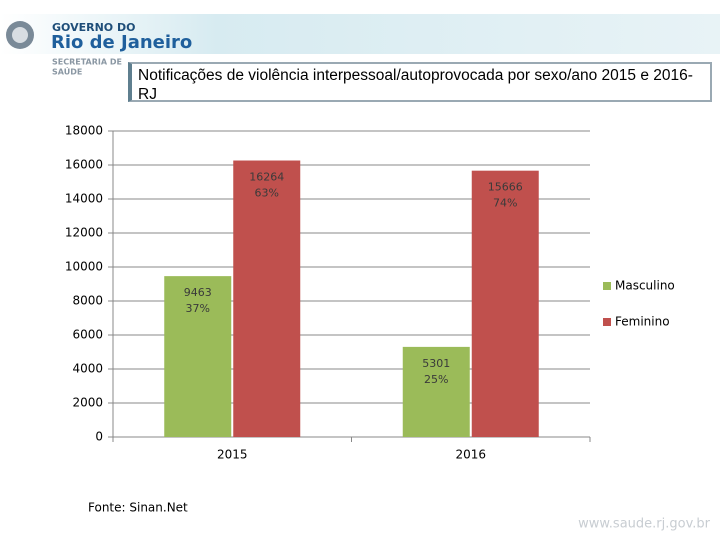  I want to click on percent-label: 25%, so click(436, 379).